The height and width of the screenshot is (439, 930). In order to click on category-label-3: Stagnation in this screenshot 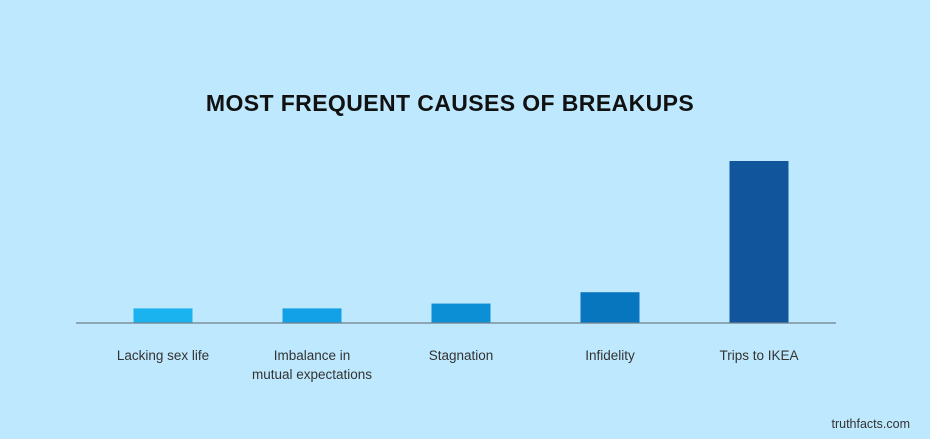, I will do `click(461, 355)`.